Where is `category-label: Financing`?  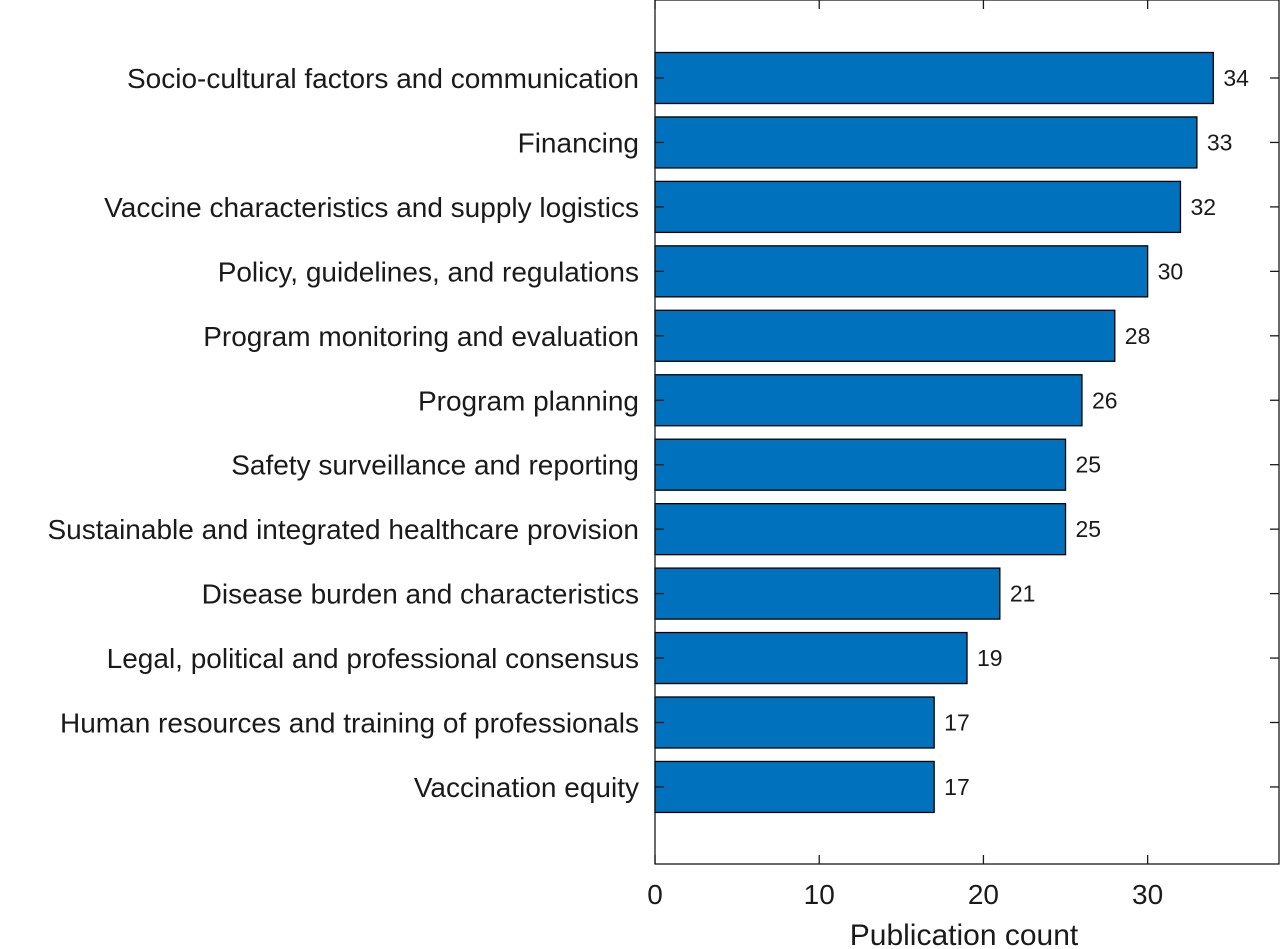 category-label: Financing is located at coordinates (578, 142).